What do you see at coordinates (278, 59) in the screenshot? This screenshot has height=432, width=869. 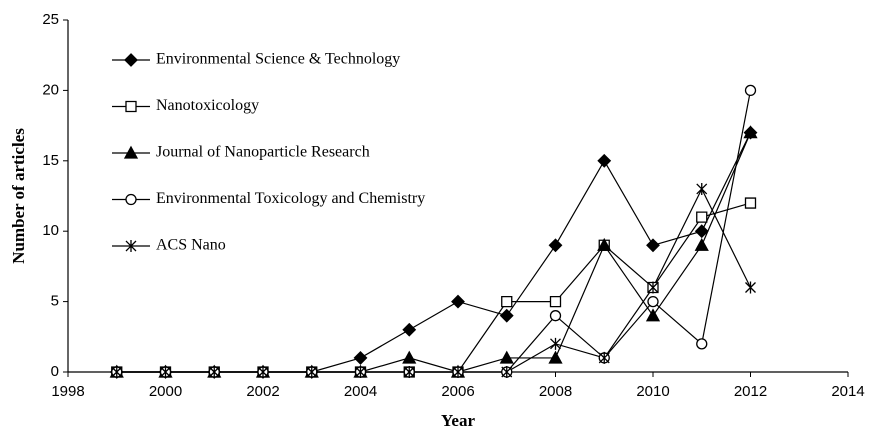 I see `legend-label: Environmental Science & Technology` at bounding box center [278, 59].